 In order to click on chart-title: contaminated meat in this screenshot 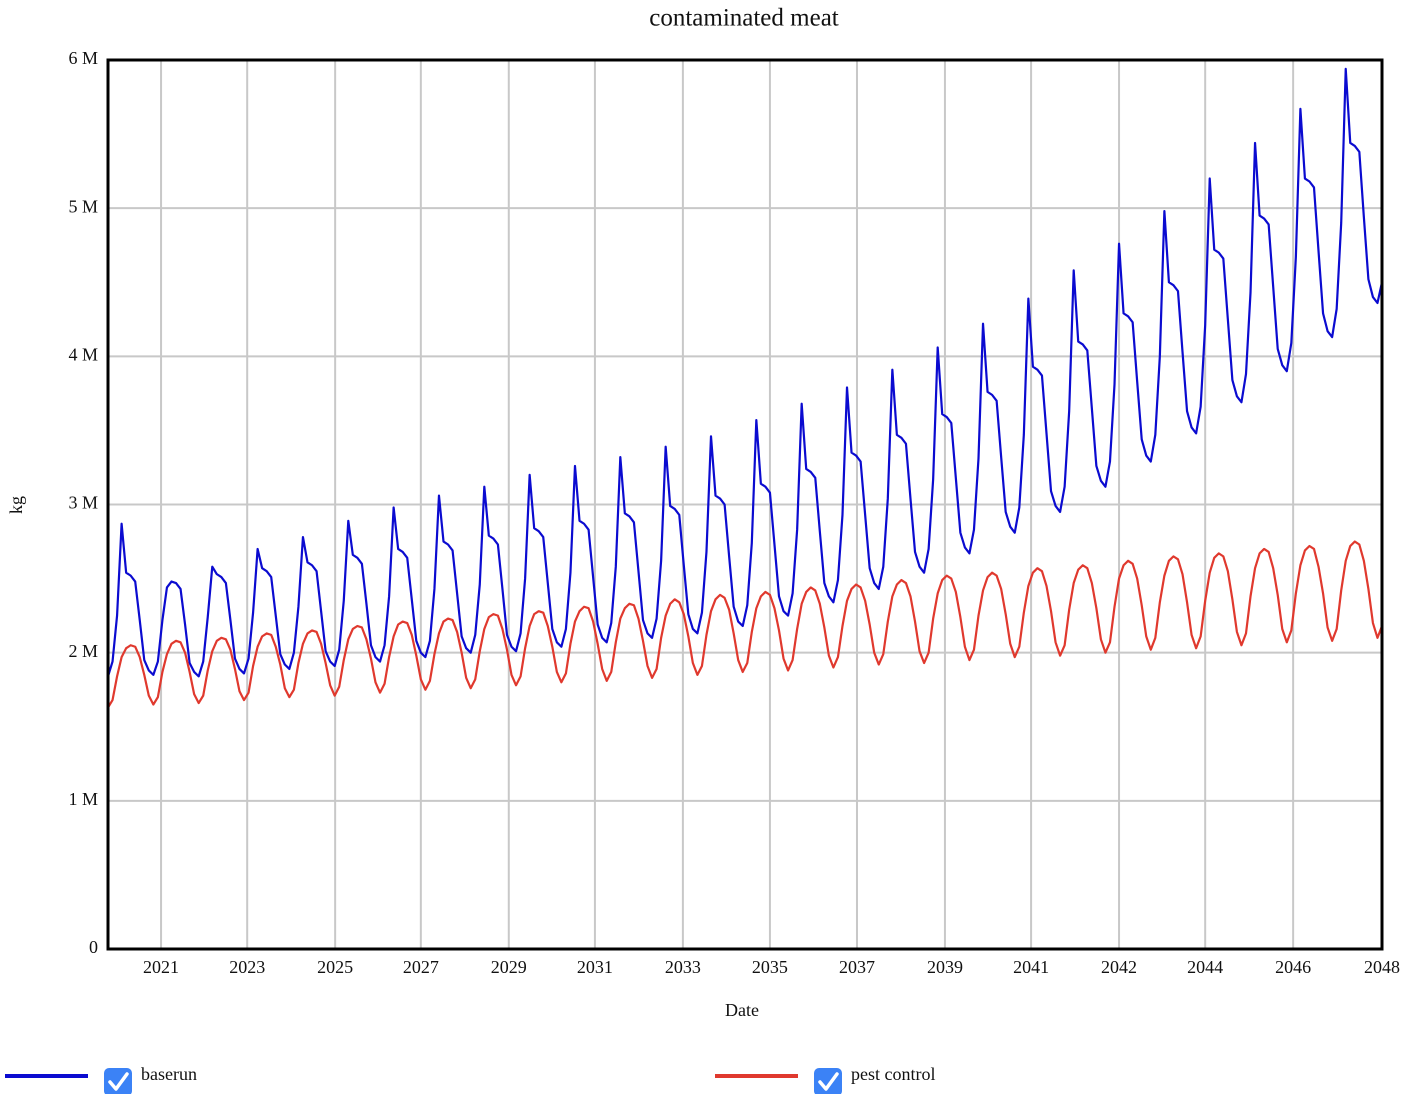, I will do `click(744, 18)`.